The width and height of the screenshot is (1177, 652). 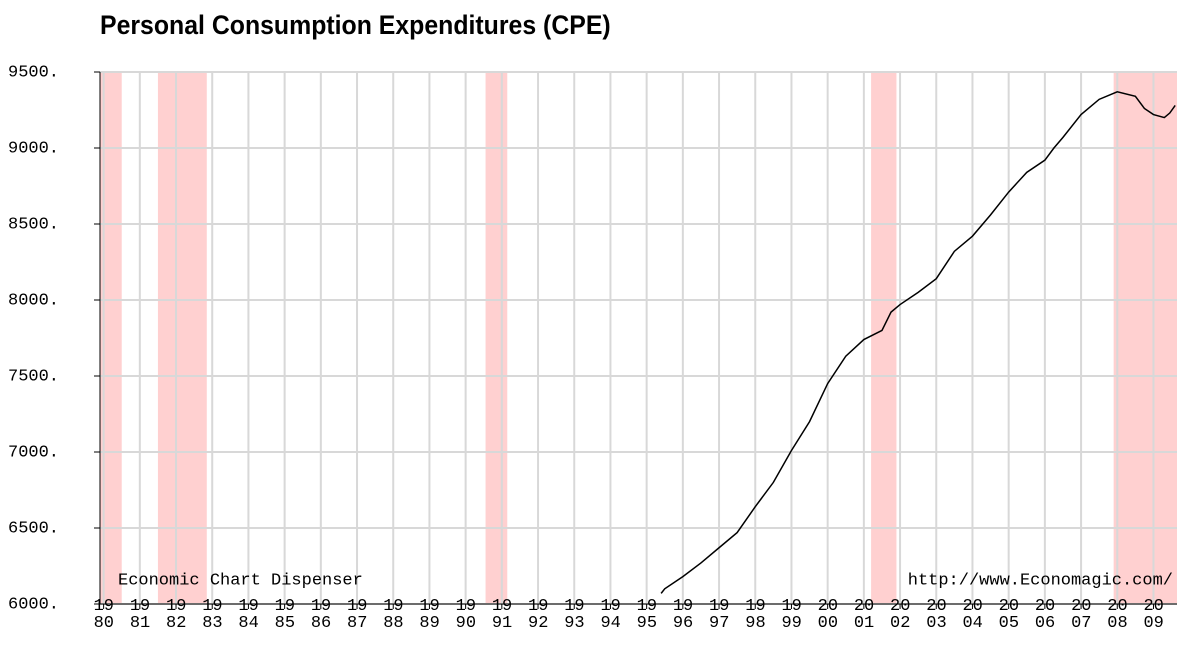 I want to click on x-tick-label: 1996, so click(x=683, y=615).